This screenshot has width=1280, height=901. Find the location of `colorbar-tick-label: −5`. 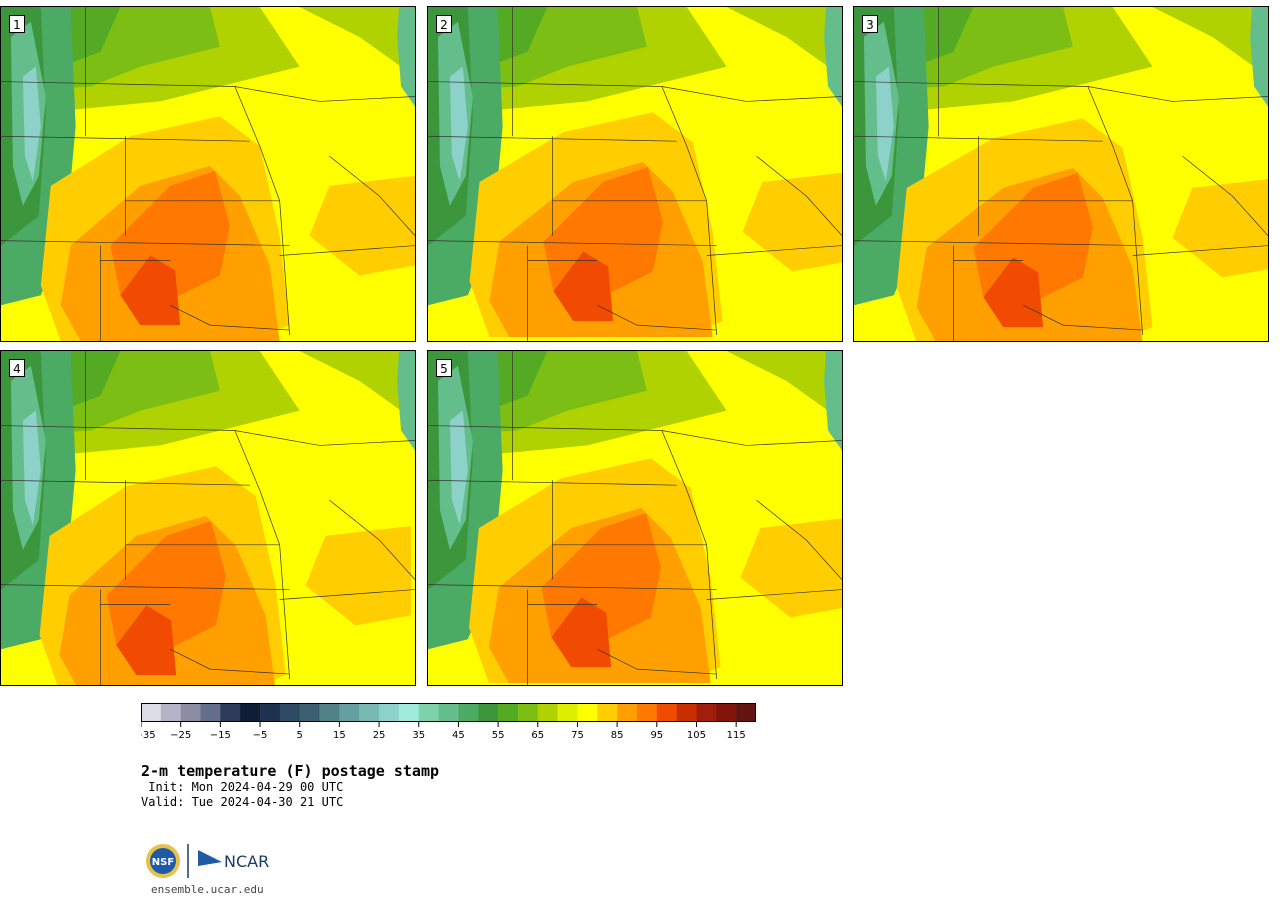

colorbar-tick-label: −5 is located at coordinates (260, 735).